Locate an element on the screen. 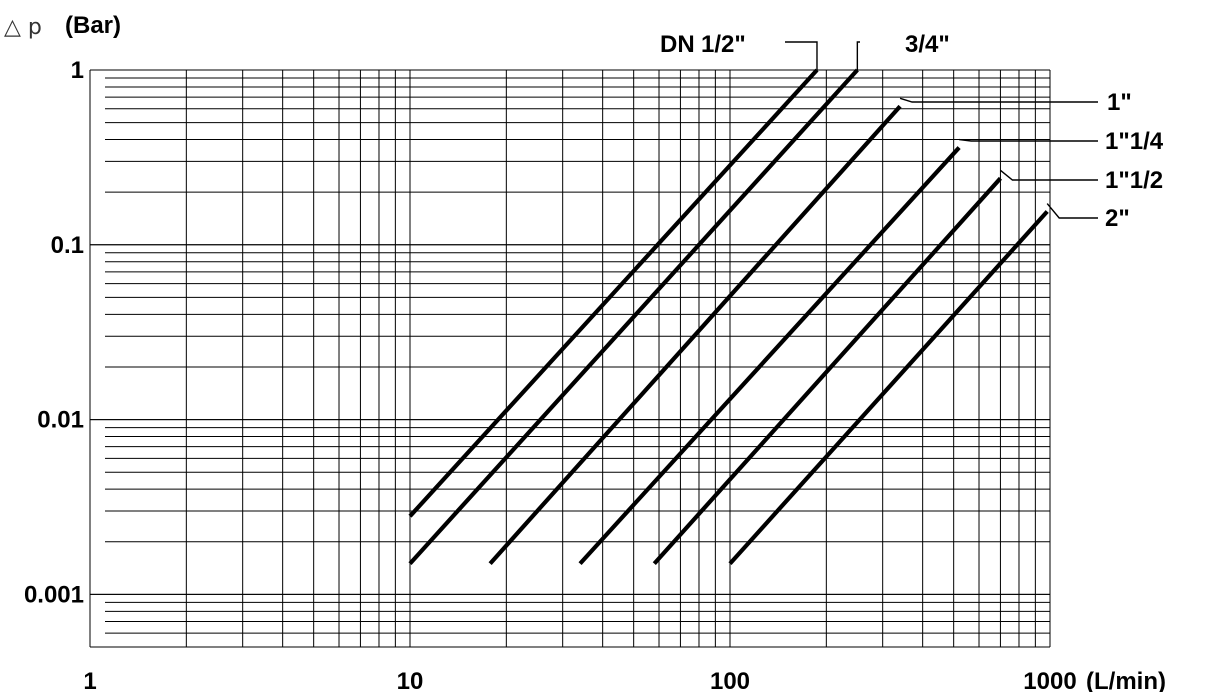 This screenshot has height=692, width=1208. y-tick-label: 1 is located at coordinates (77, 70).